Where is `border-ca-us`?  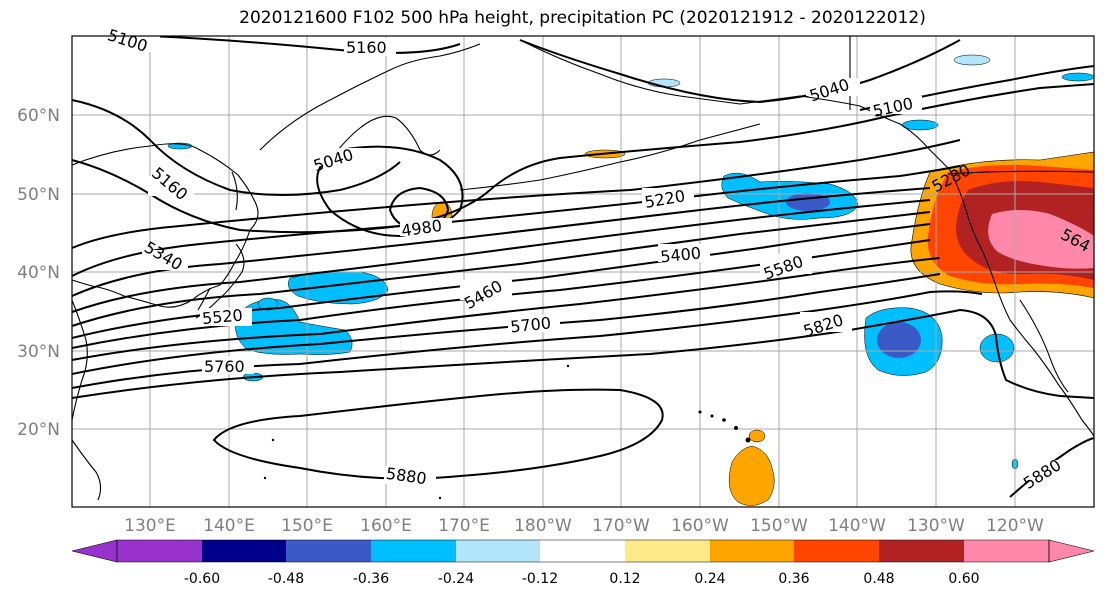
border-ca-us is located at coordinates (1021, 172).